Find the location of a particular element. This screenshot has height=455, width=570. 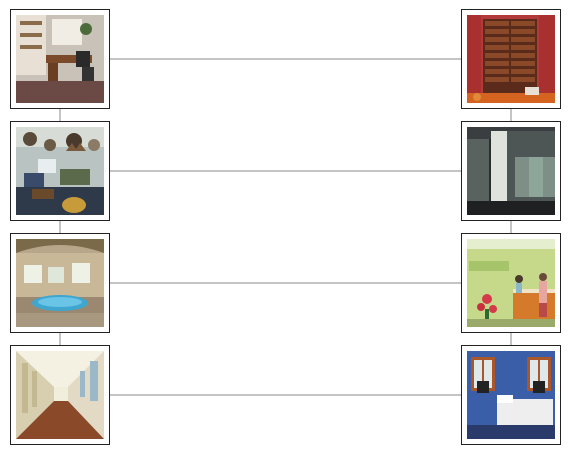

home-office-image is located at coordinates (60, 59).